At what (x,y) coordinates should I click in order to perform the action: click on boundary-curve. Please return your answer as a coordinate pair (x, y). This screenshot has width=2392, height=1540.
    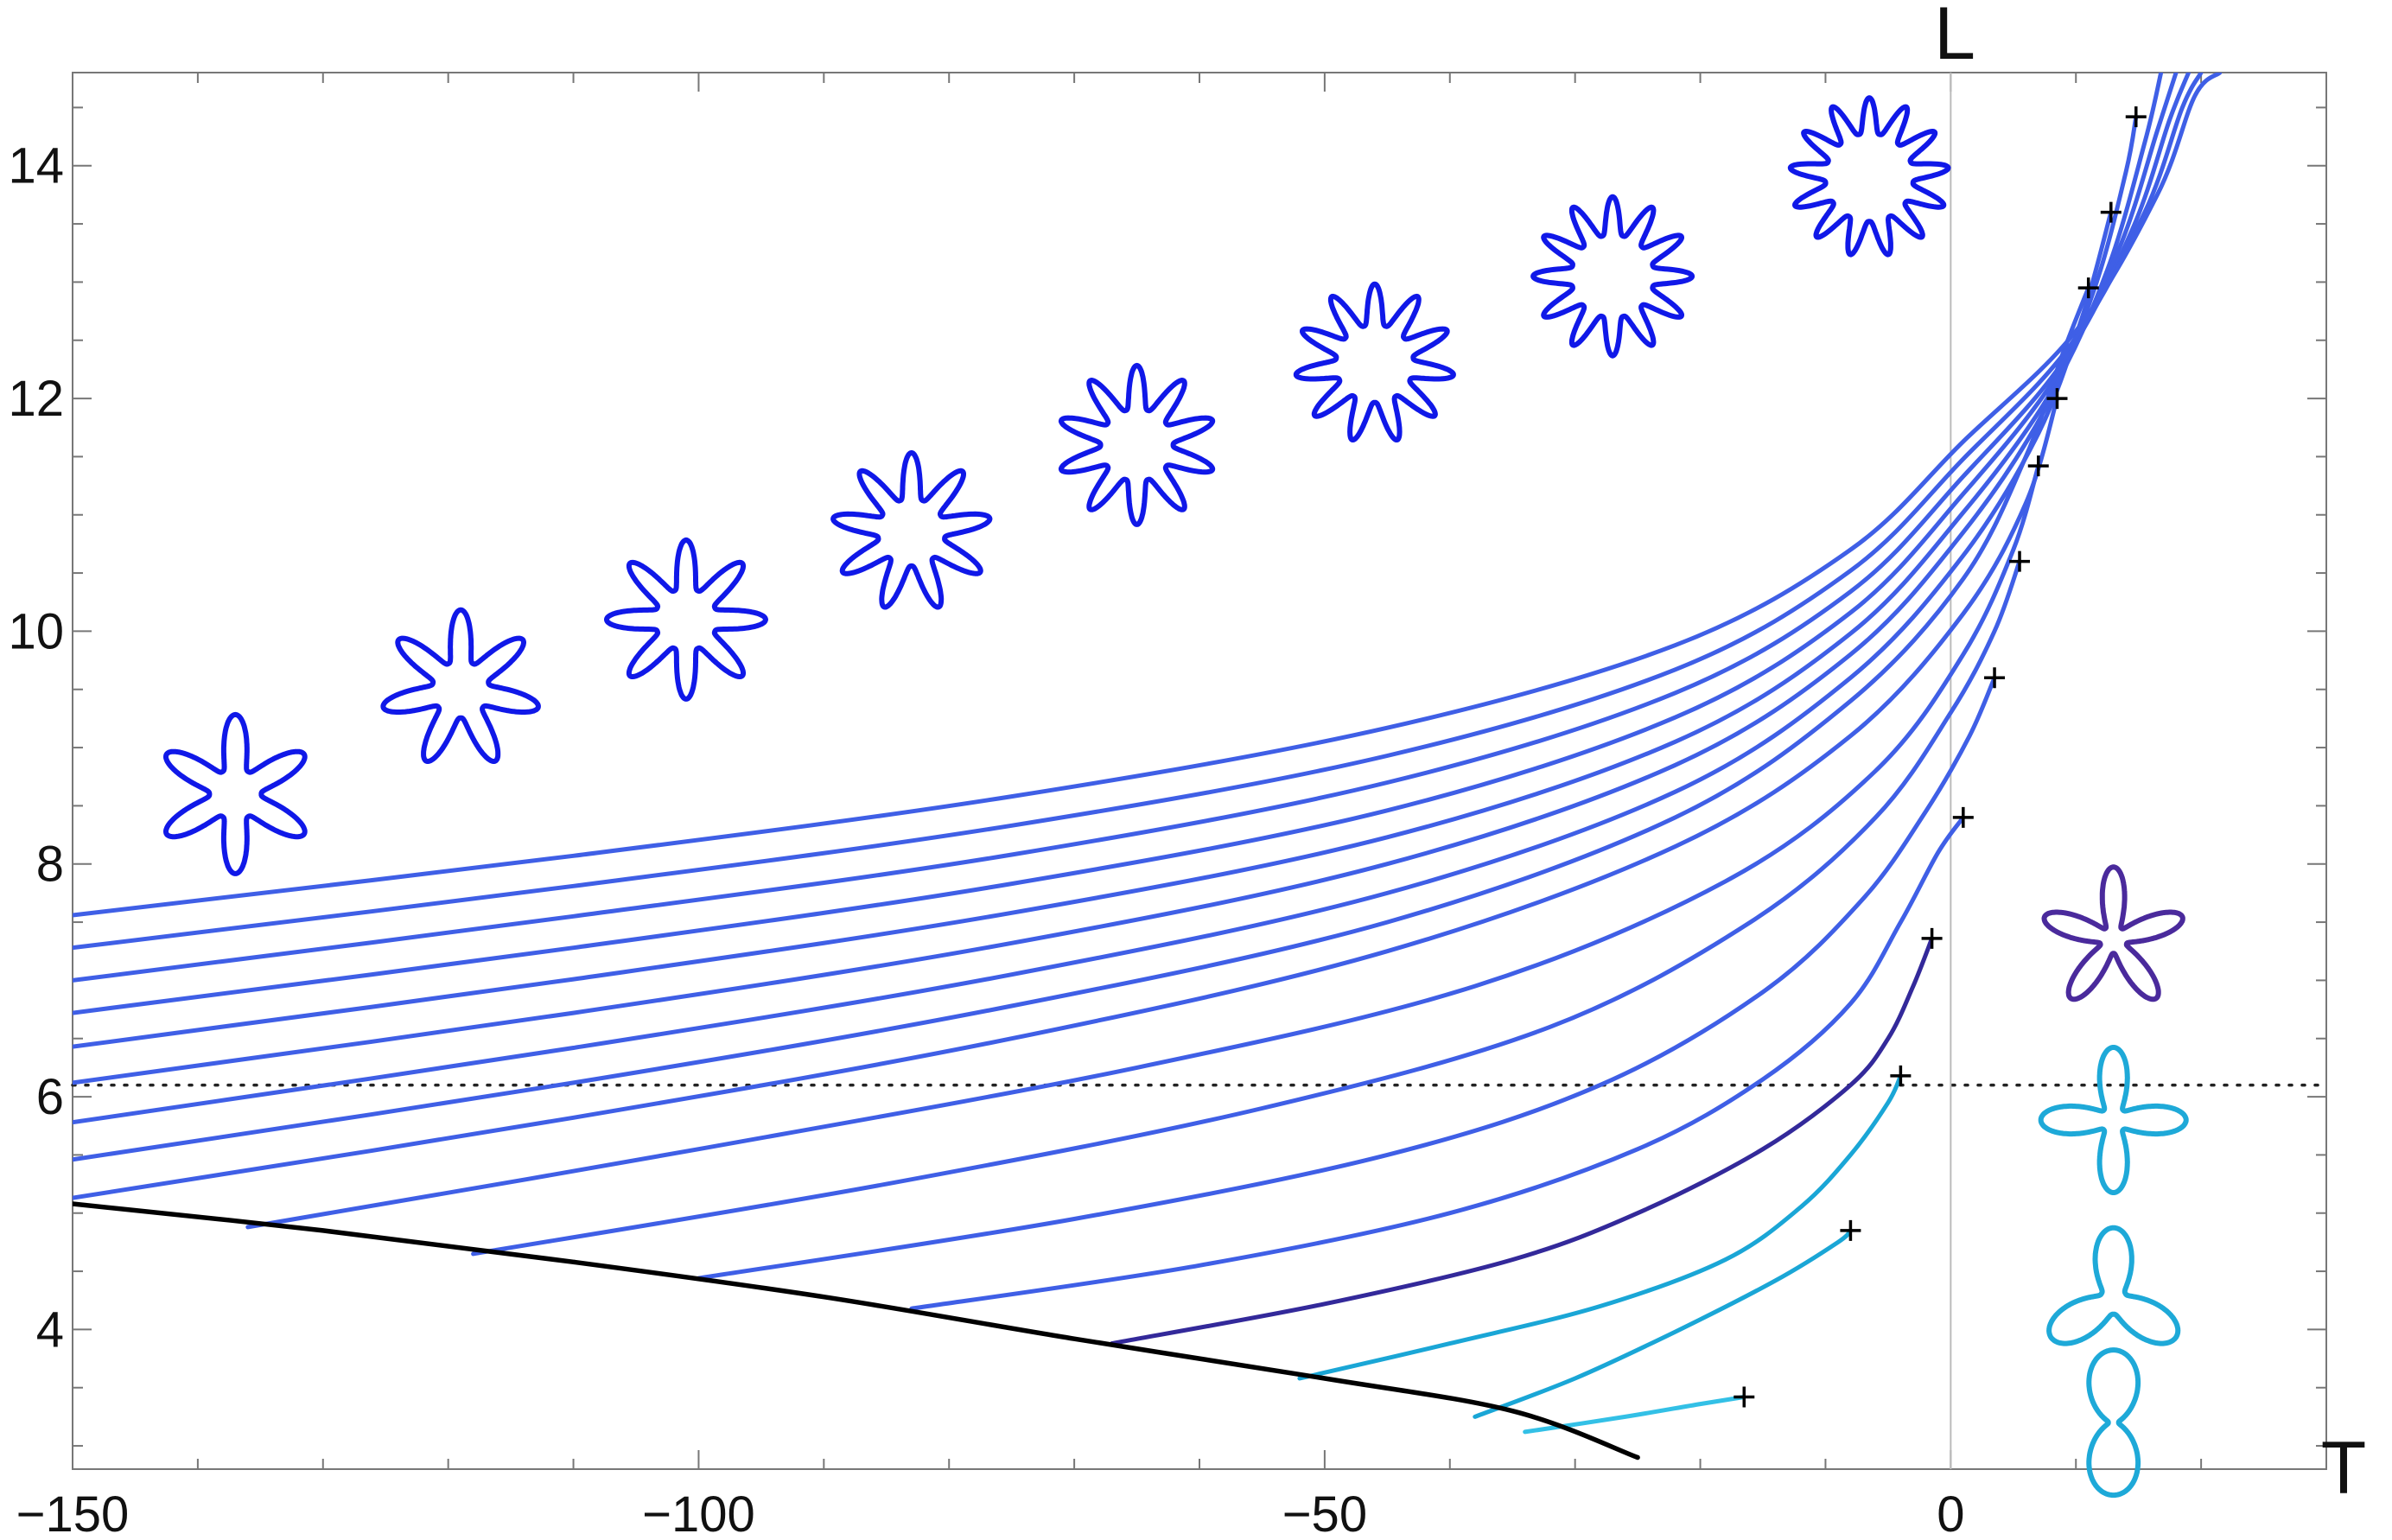
    Looking at the image, I should click on (856, 1331).